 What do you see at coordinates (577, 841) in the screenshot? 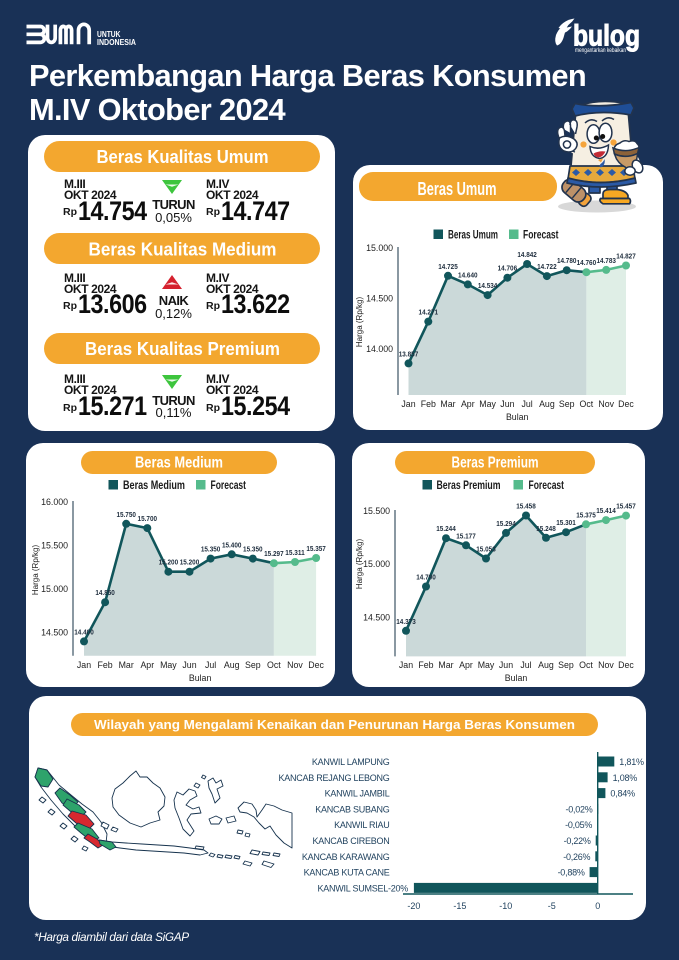
I see `svg-text: -0,22%` at bounding box center [577, 841].